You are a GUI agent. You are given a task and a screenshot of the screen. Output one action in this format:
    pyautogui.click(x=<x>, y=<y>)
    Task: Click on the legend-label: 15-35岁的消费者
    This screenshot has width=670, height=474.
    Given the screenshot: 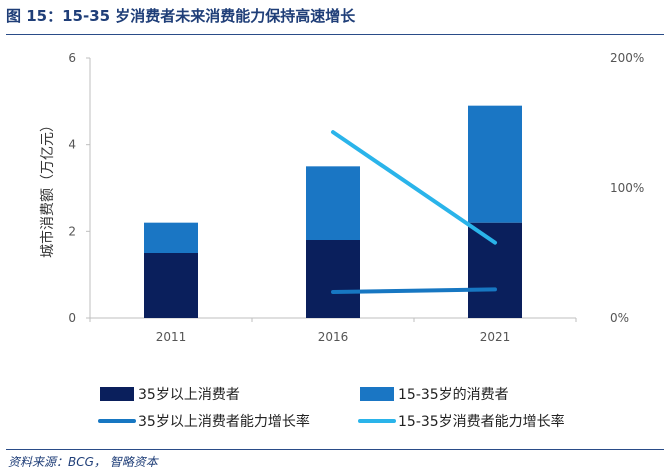 What is the action you would take?
    pyautogui.click(x=453, y=395)
    